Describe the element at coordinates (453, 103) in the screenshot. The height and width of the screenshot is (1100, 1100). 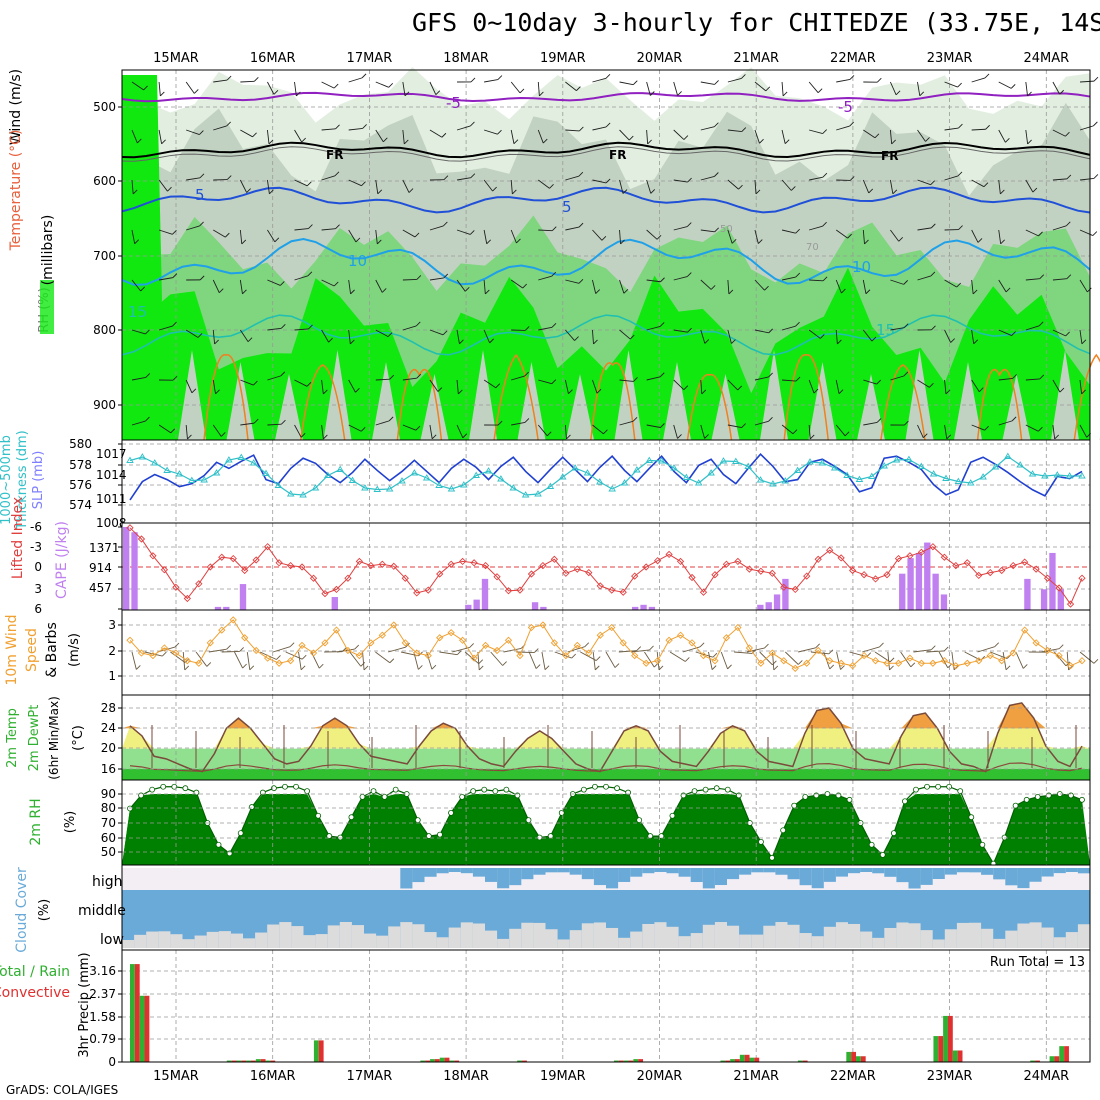
I see `contour-label: -5` at that location.